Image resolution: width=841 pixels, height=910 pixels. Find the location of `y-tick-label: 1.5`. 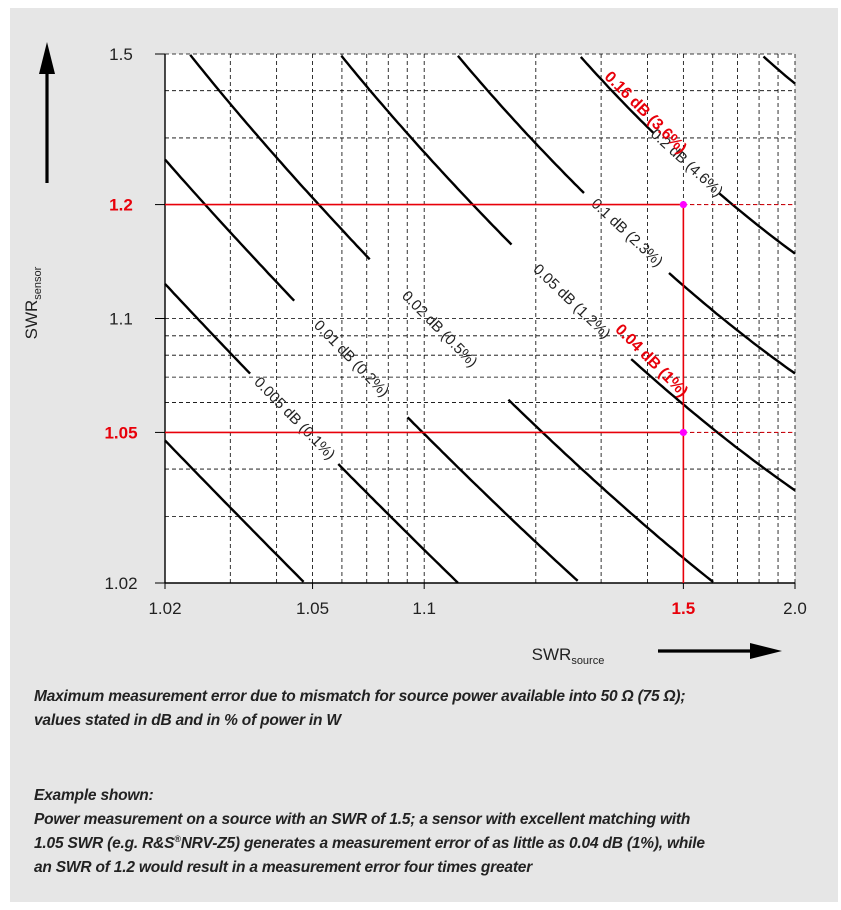

y-tick-label: 1.5 is located at coordinates (121, 54).